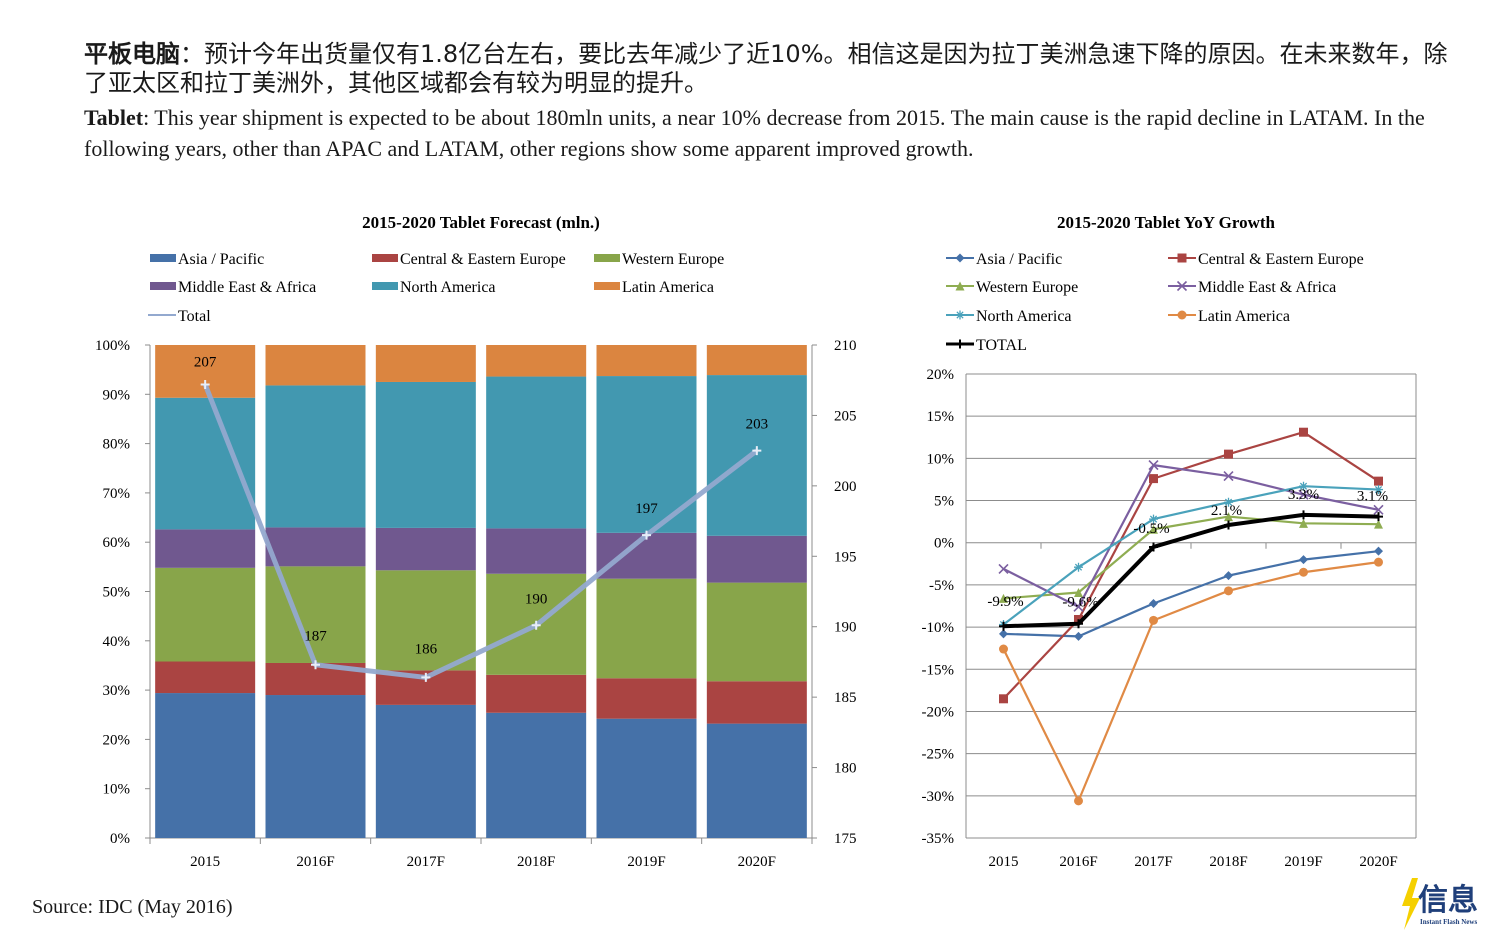 Image resolution: width=1512 pixels, height=945 pixels. I want to click on y-tick-label: 0%, so click(120, 839).